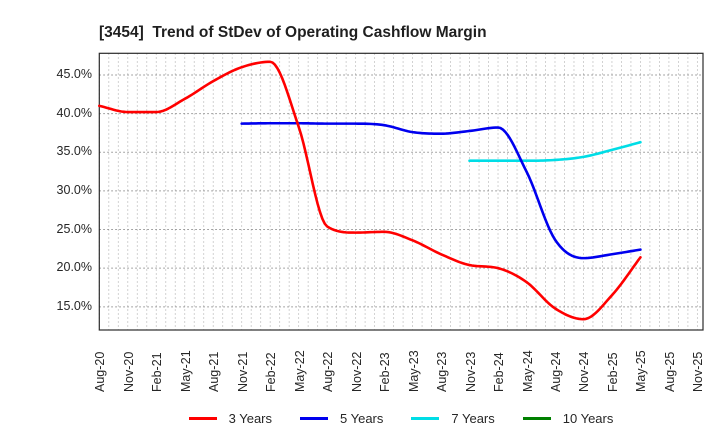  What do you see at coordinates (328, 371) in the screenshot?
I see `x-tick-label: Aug-22` at bounding box center [328, 371].